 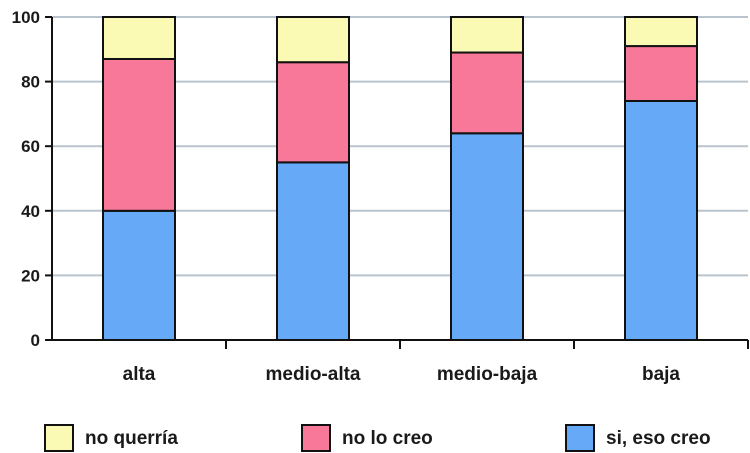 What do you see at coordinates (487, 236) in the screenshot?
I see `bar-medio-baja-si-eso-creo` at bounding box center [487, 236].